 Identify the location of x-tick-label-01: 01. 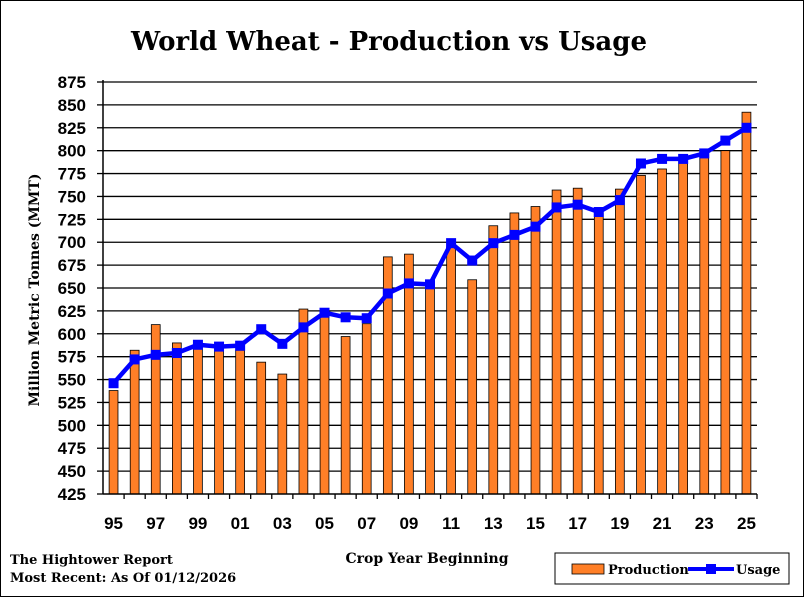
(240, 523).